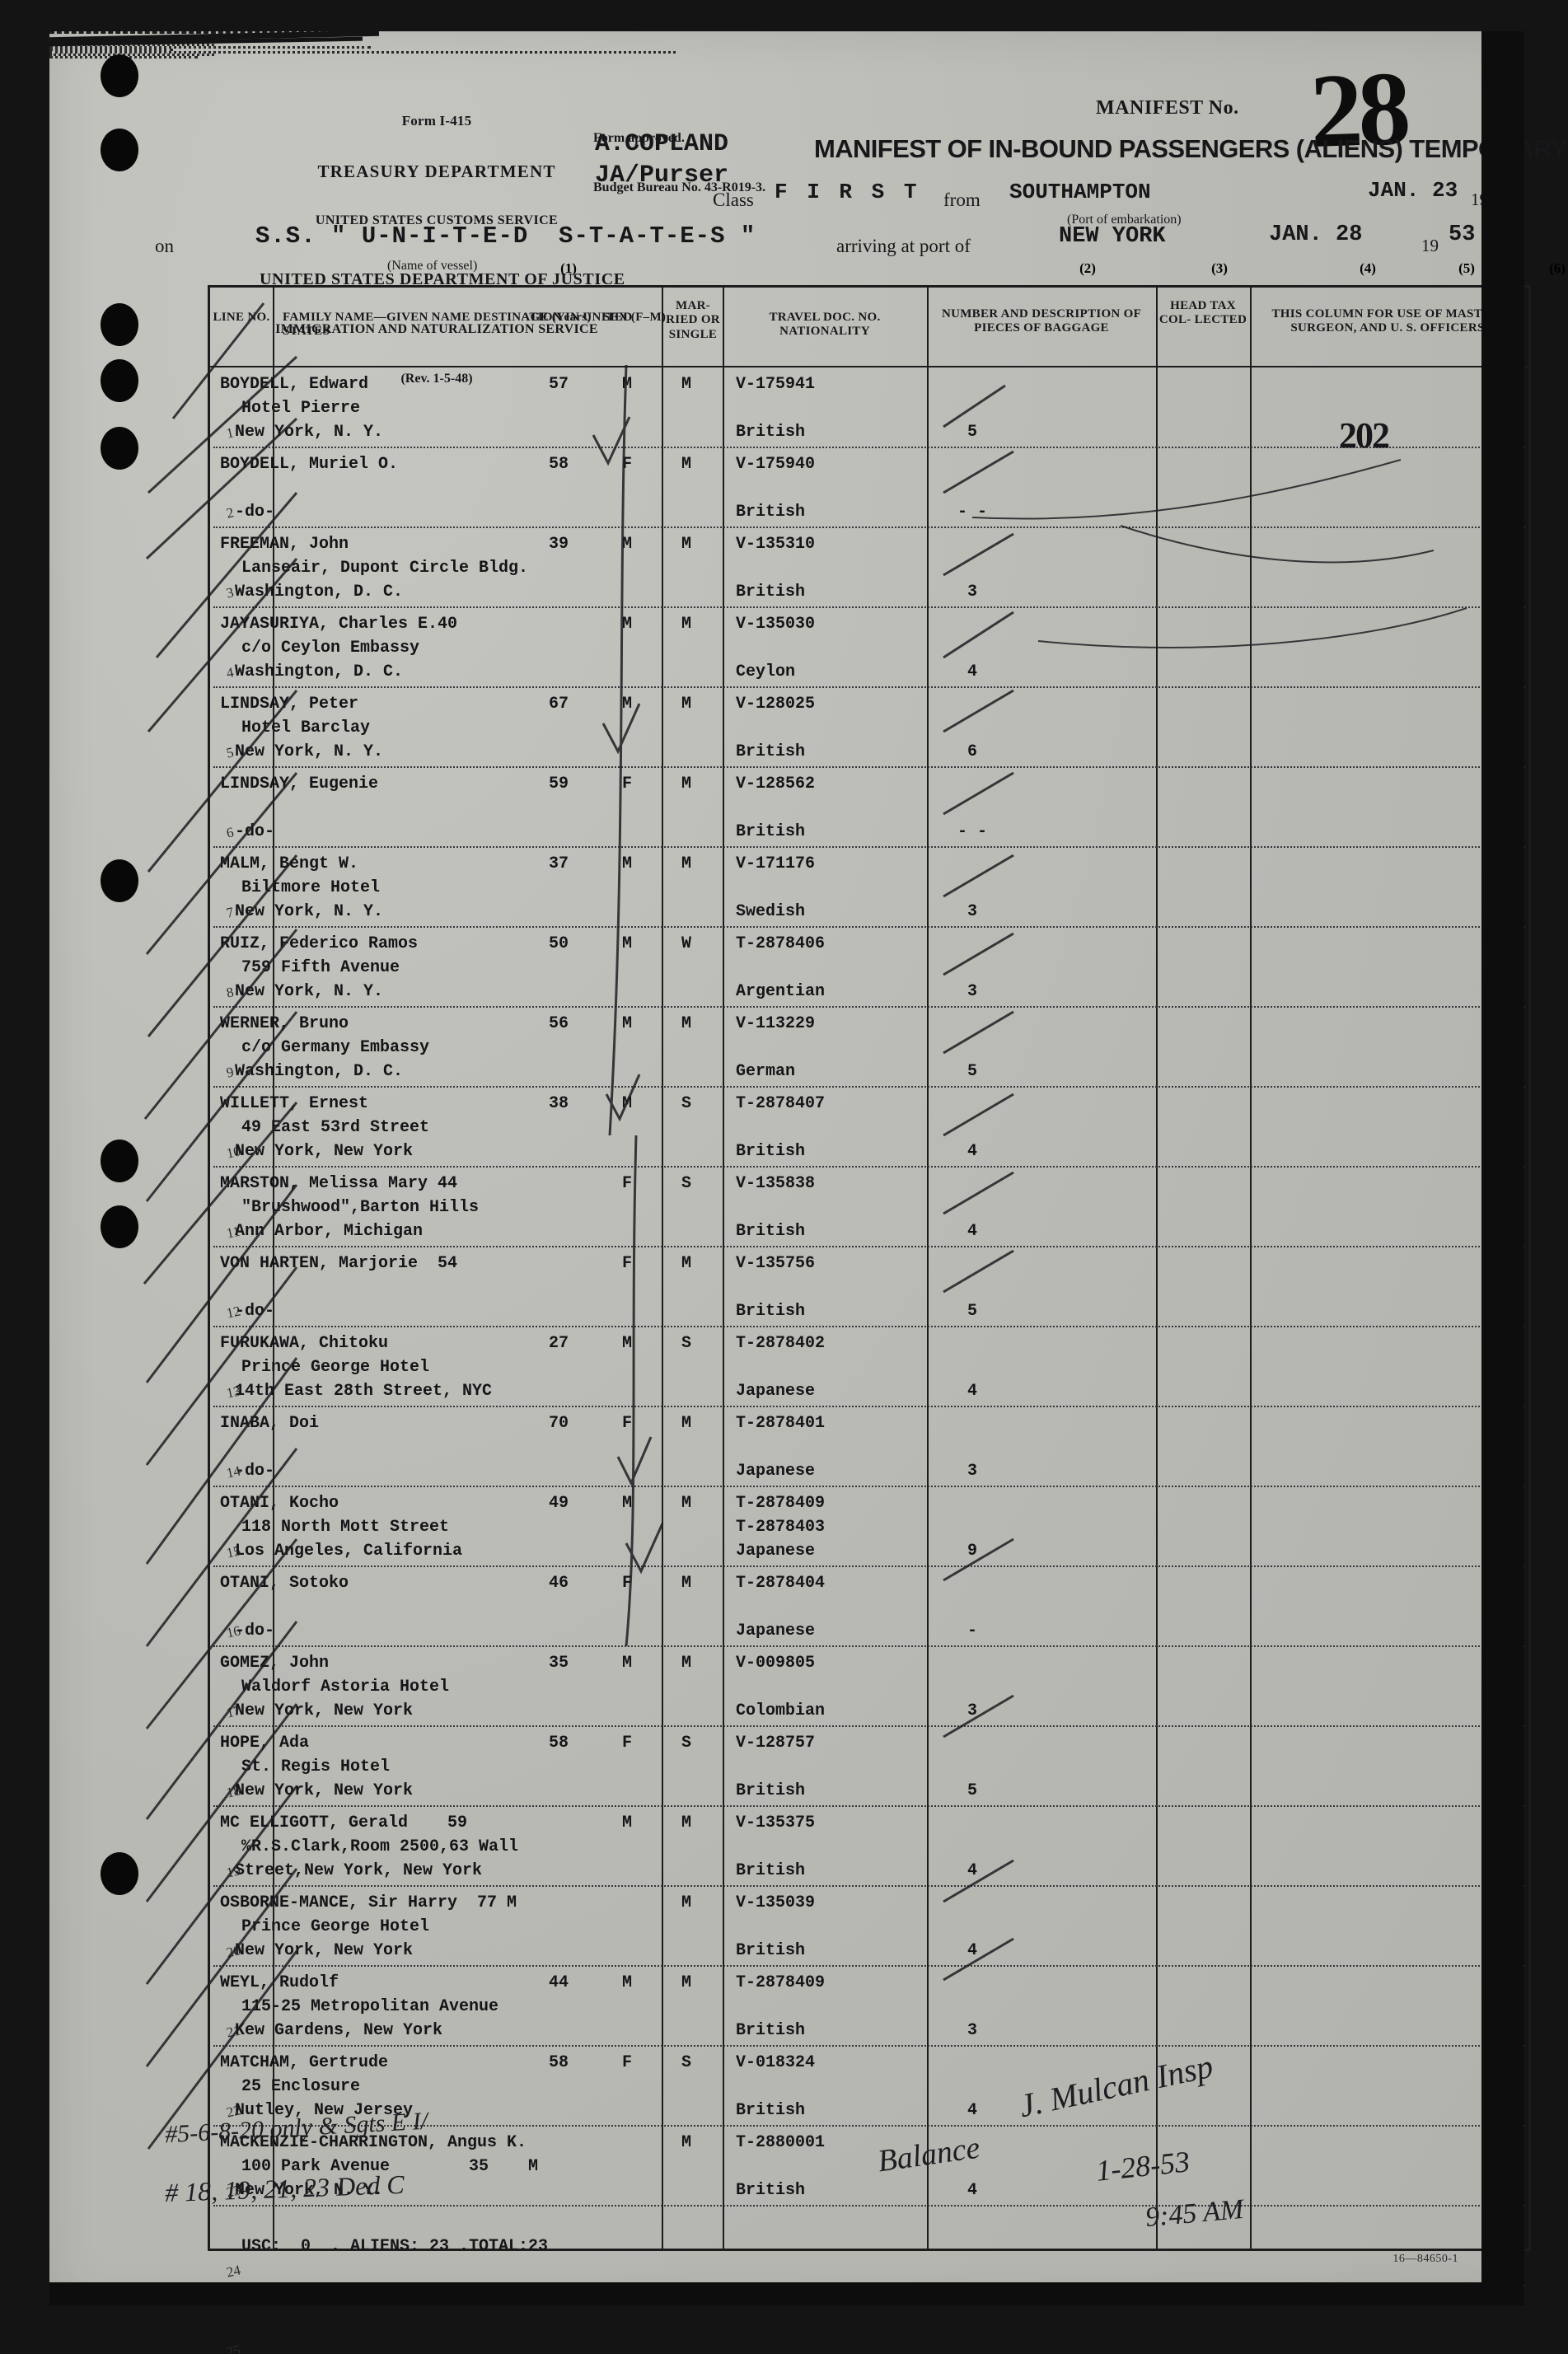 This screenshot has height=2354, width=1568. Describe the element at coordinates (776, 1263) in the screenshot. I see `cell-travel-doc-no: V-135756` at that location.